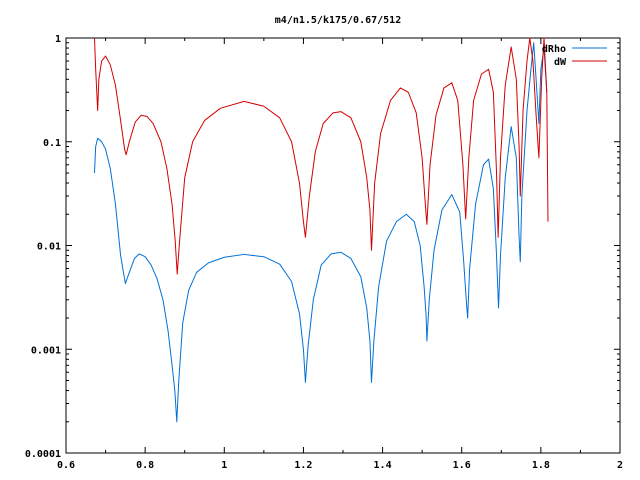 This screenshot has height=480, width=640. Describe the element at coordinates (145, 465) in the screenshot. I see `x-tick-label: 0.8` at that location.